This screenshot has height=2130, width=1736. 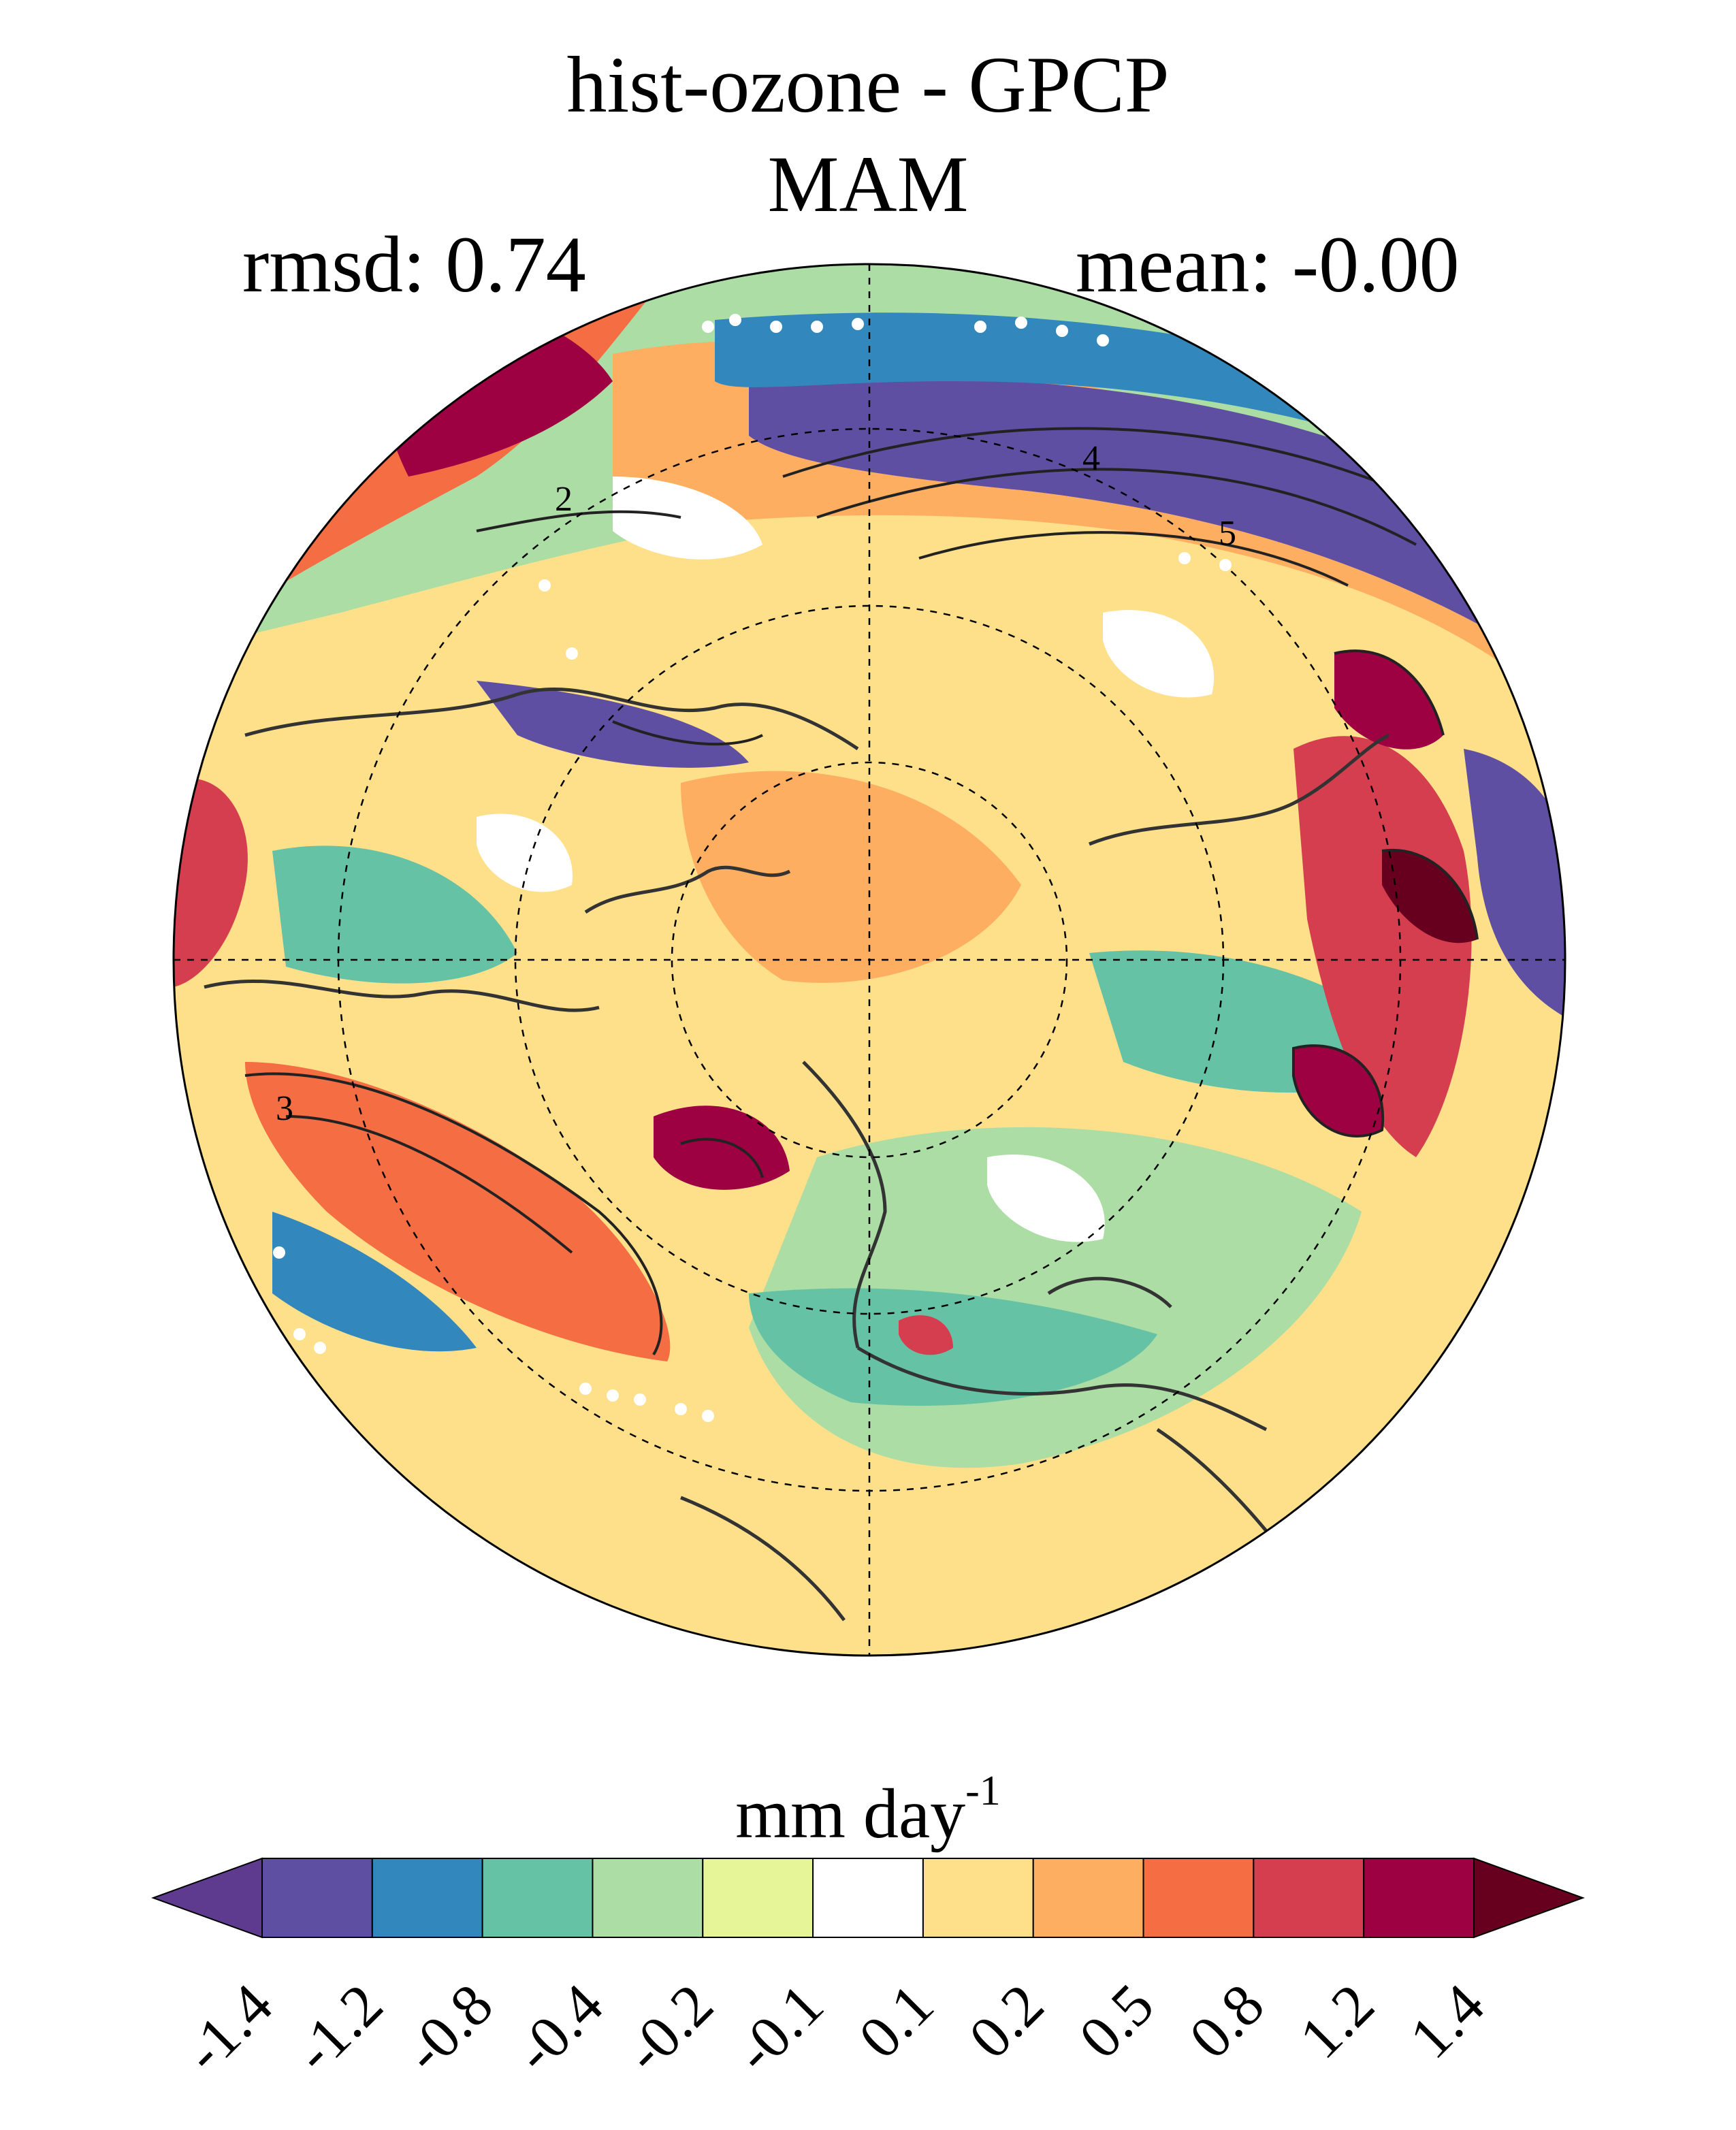 I want to click on colorbar-tick-label: -0.4, so click(x=558, y=2029).